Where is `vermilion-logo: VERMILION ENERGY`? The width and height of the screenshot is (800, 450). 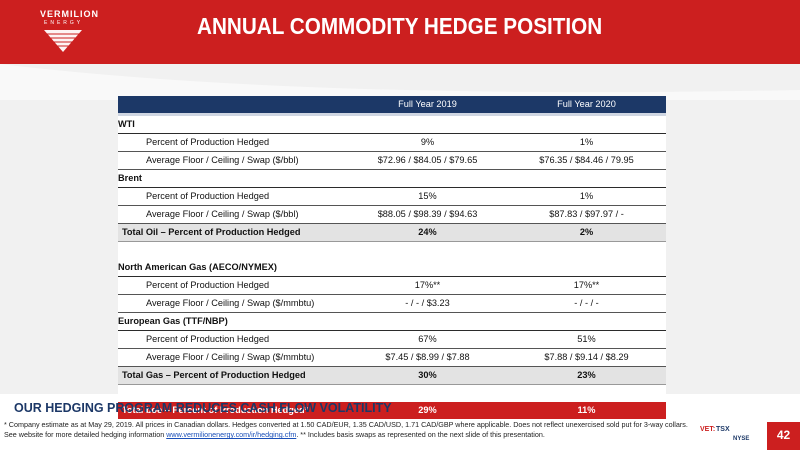
vermilion-logo: VERMILION ENERGY is located at coordinates (50, 32).